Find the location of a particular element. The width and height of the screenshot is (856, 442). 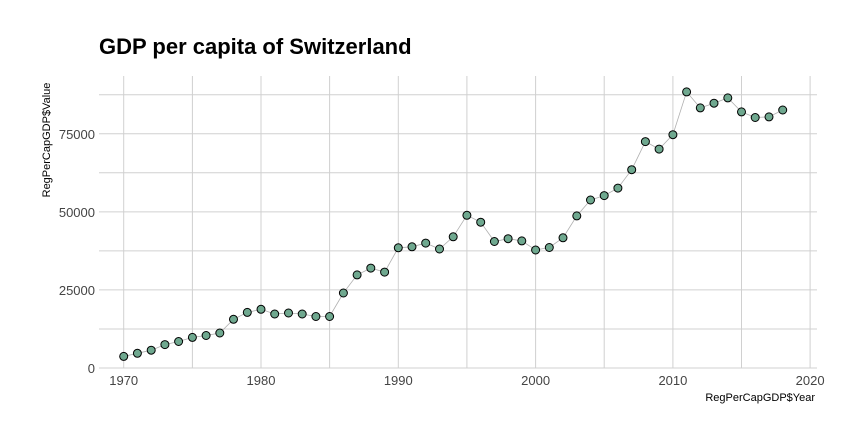

x-tick-label: 2000 is located at coordinates (535, 380).